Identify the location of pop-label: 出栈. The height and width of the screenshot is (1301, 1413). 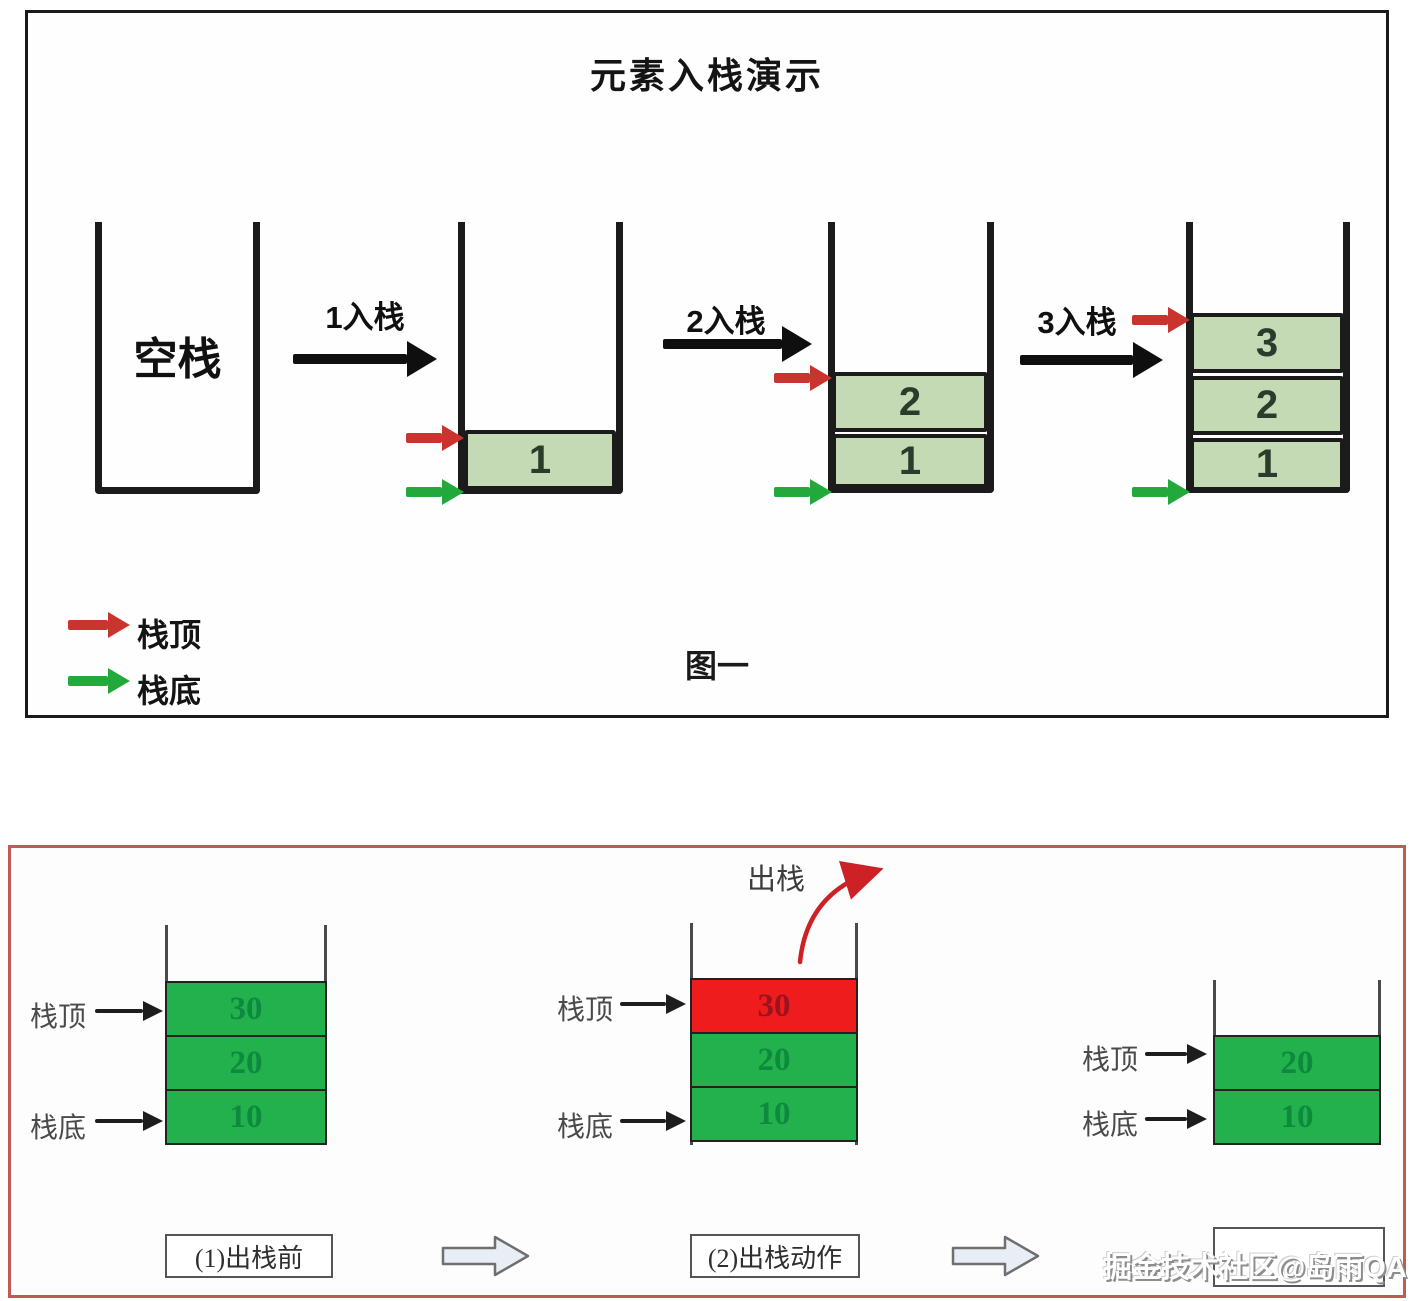
(776, 880).